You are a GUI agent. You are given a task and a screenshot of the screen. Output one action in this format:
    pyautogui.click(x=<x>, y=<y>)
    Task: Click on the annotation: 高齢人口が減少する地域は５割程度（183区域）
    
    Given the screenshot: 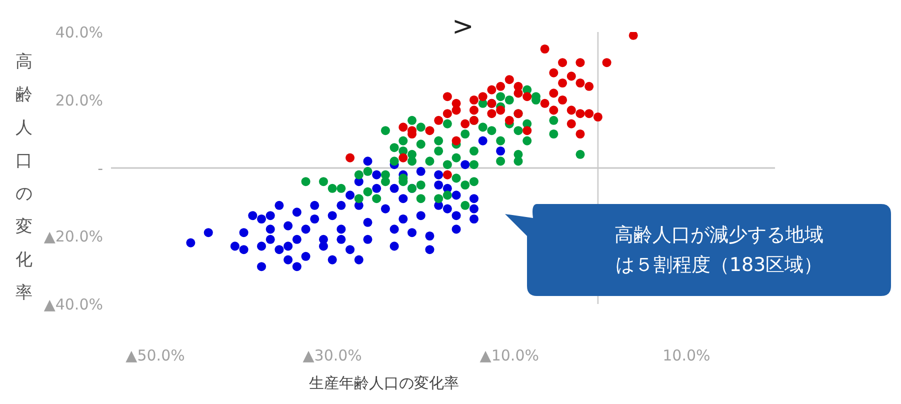 What is the action you would take?
    pyautogui.click(x=719, y=250)
    